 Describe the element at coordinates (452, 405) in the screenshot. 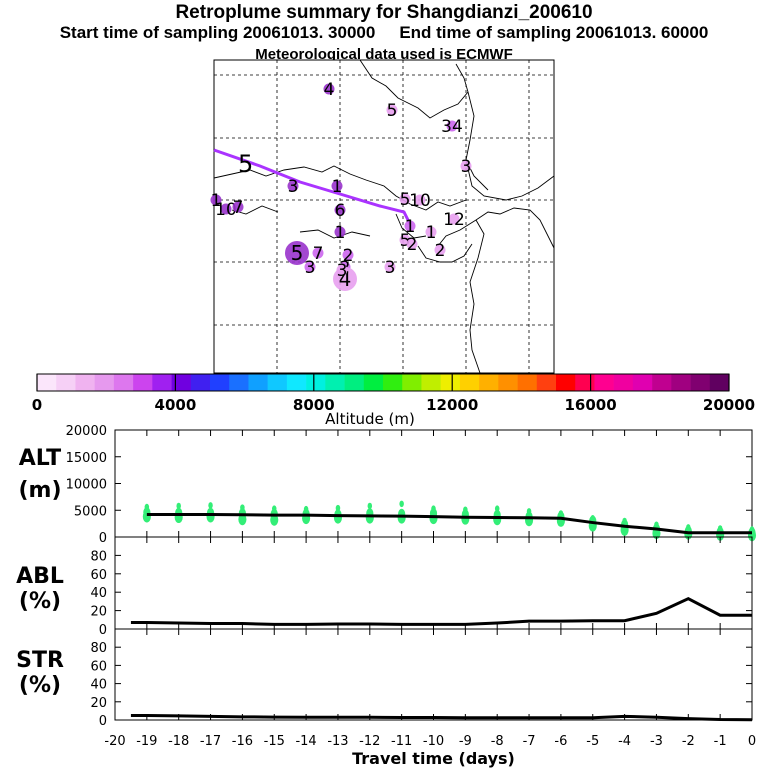

I see `colorbar-tick-label: 12000` at that location.